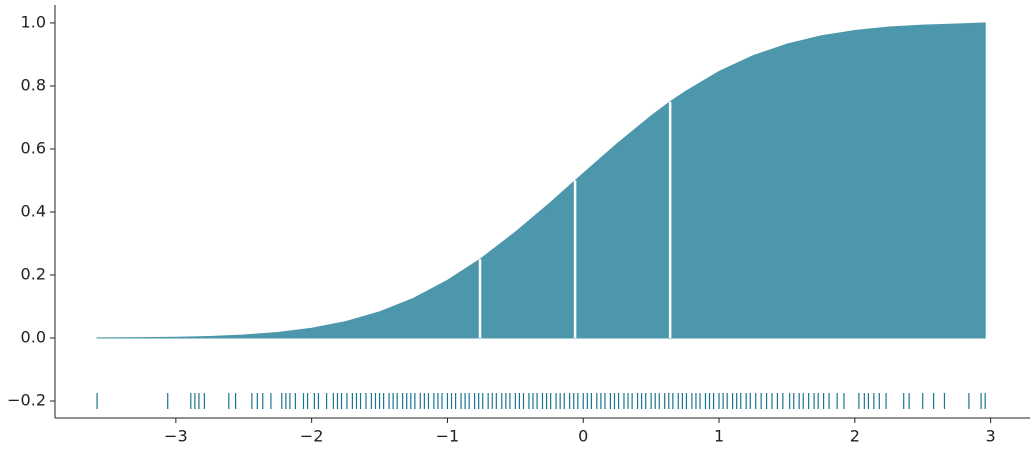 This screenshot has width=1035, height=450. What do you see at coordinates (448, 436) in the screenshot?
I see `x-tick-label: −1` at bounding box center [448, 436].